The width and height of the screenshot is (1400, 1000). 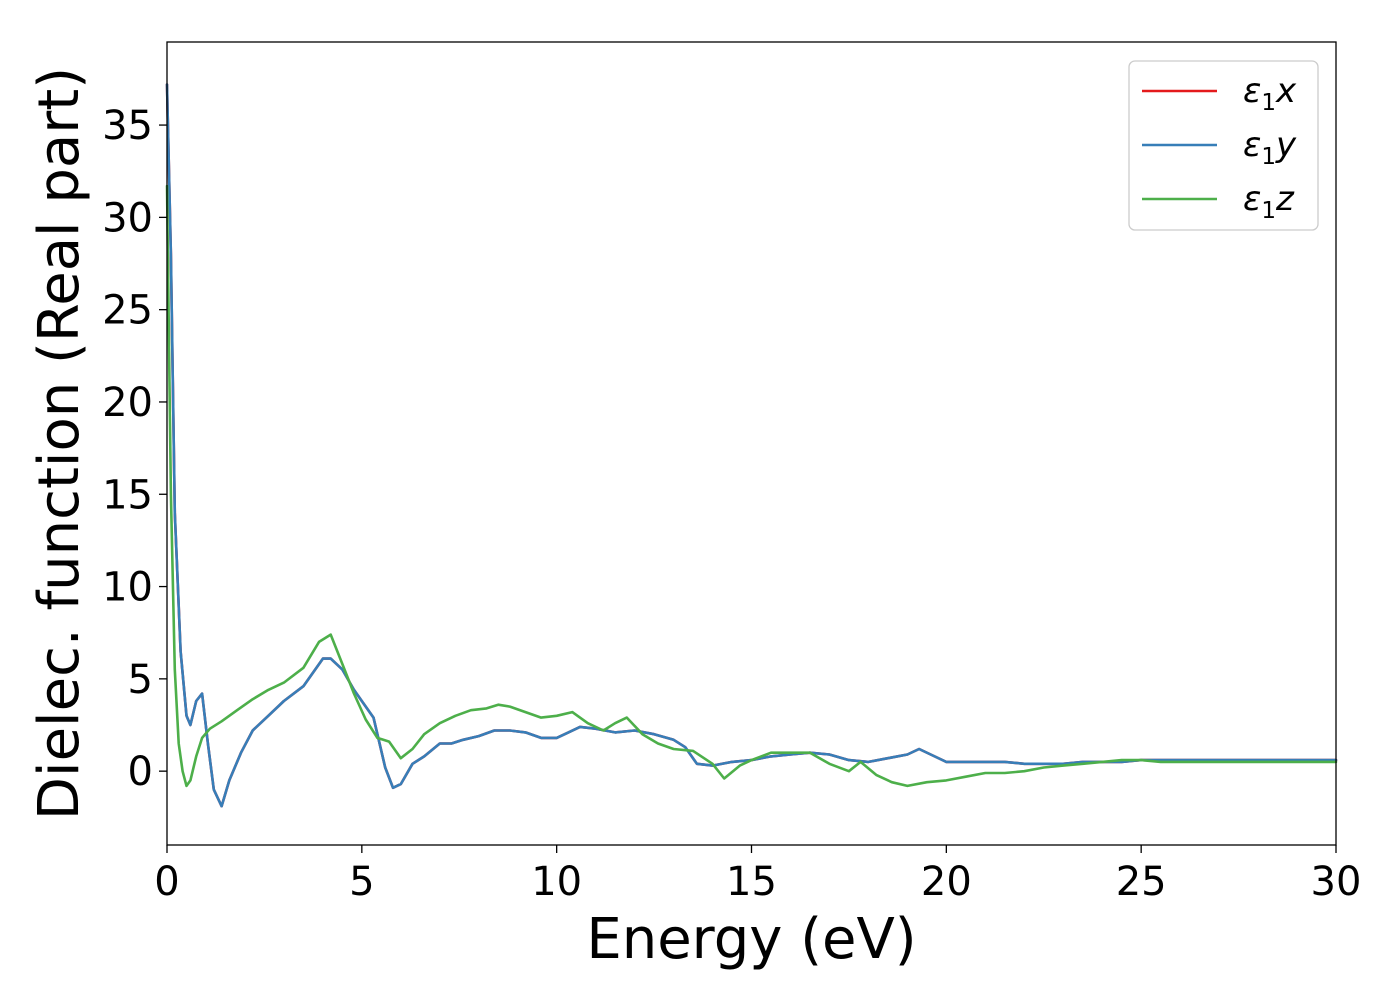 What do you see at coordinates (556, 882) in the screenshot?
I see `x-tick-label: 10` at bounding box center [556, 882].